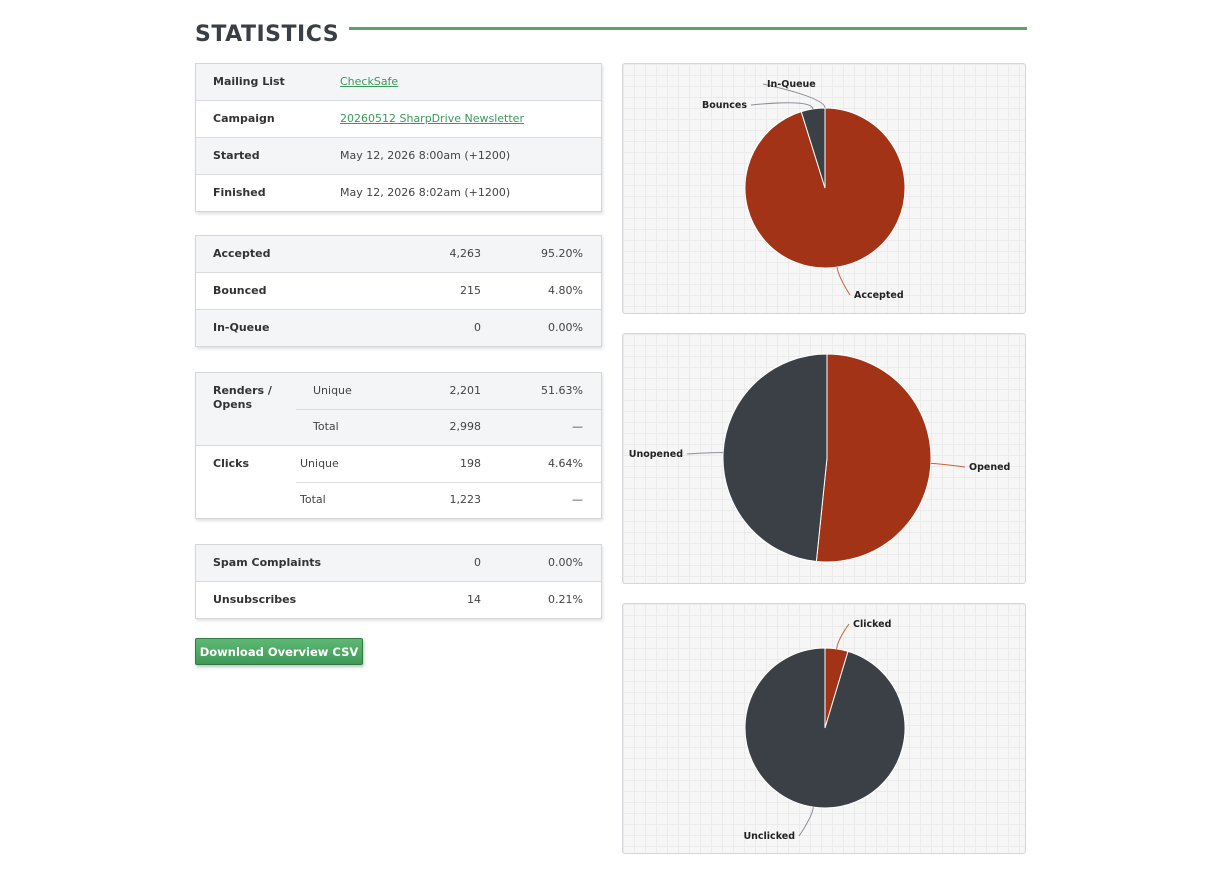 The height and width of the screenshot is (885, 1210). What do you see at coordinates (794, 96) in the screenshot?
I see `pie-connector-in-queue` at bounding box center [794, 96].